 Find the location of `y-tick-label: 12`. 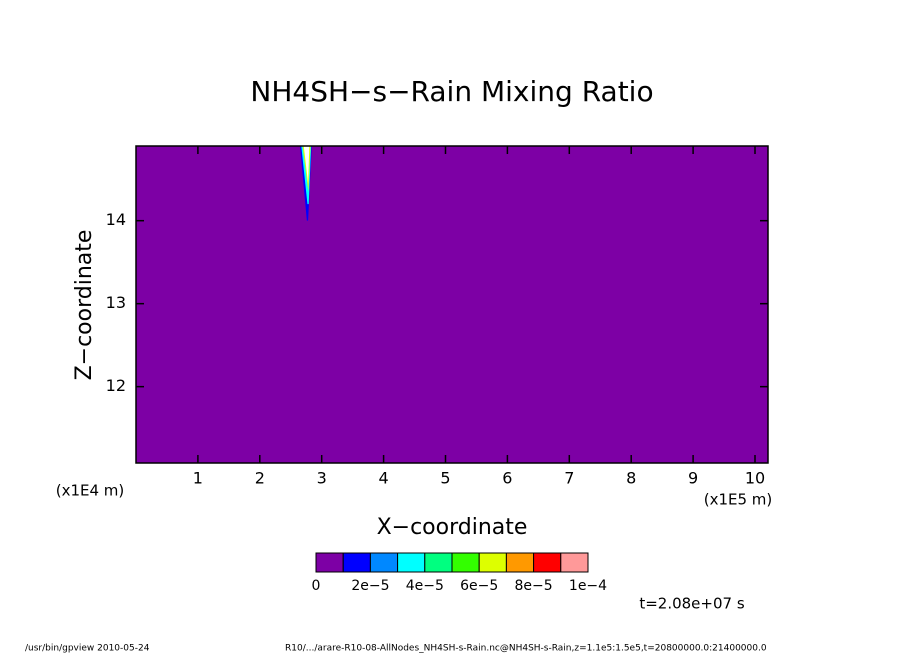

y-tick-label: 12 is located at coordinates (116, 385).